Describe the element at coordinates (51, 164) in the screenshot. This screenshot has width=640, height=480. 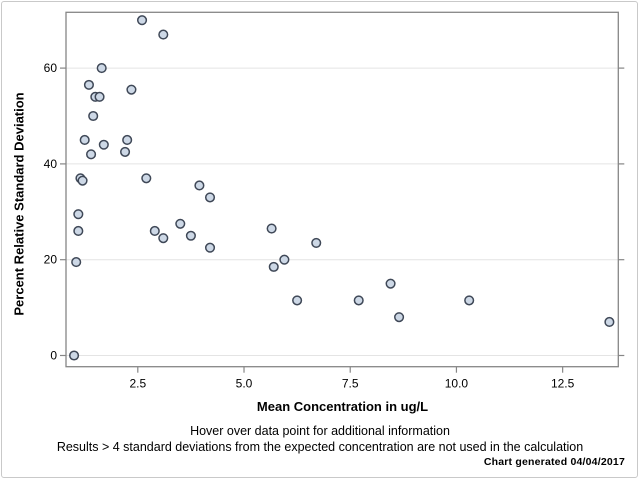
I see `y-tick-label: 40` at that location.